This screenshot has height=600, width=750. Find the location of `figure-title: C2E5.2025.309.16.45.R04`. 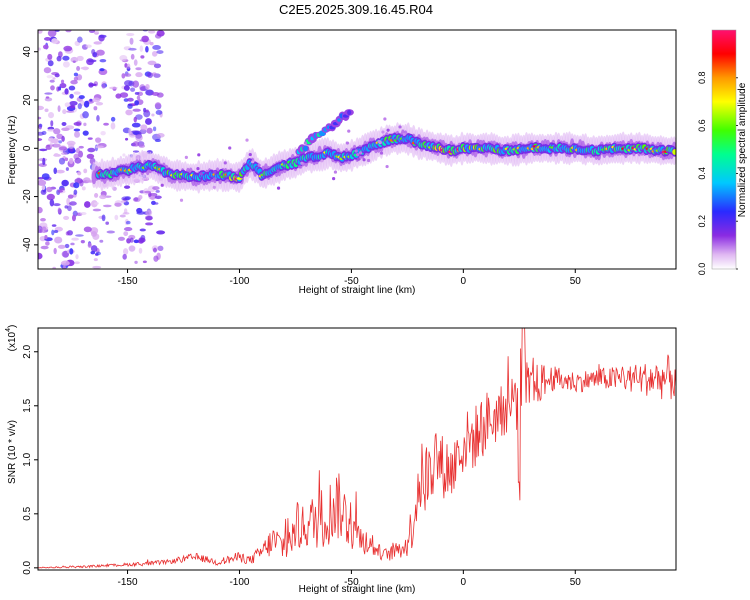

figure-title: C2E5.2025.309.16.45.R04 is located at coordinates (356, 9).